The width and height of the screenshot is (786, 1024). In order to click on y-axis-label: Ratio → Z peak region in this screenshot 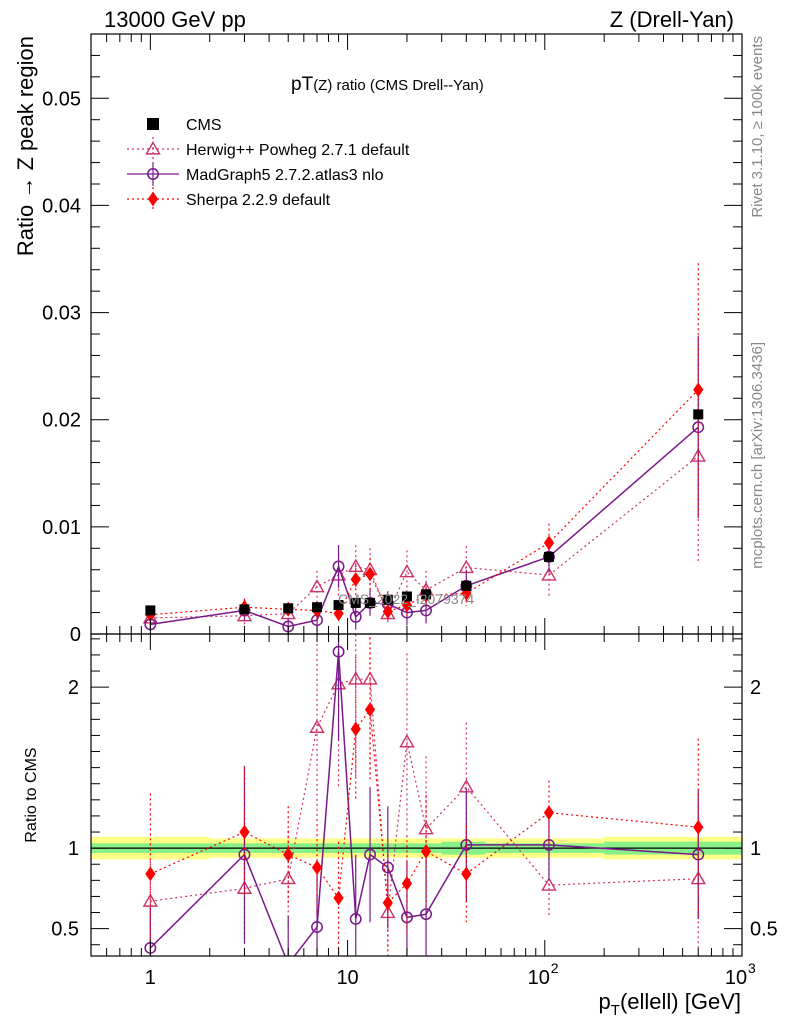, I will do `click(25, 146)`.